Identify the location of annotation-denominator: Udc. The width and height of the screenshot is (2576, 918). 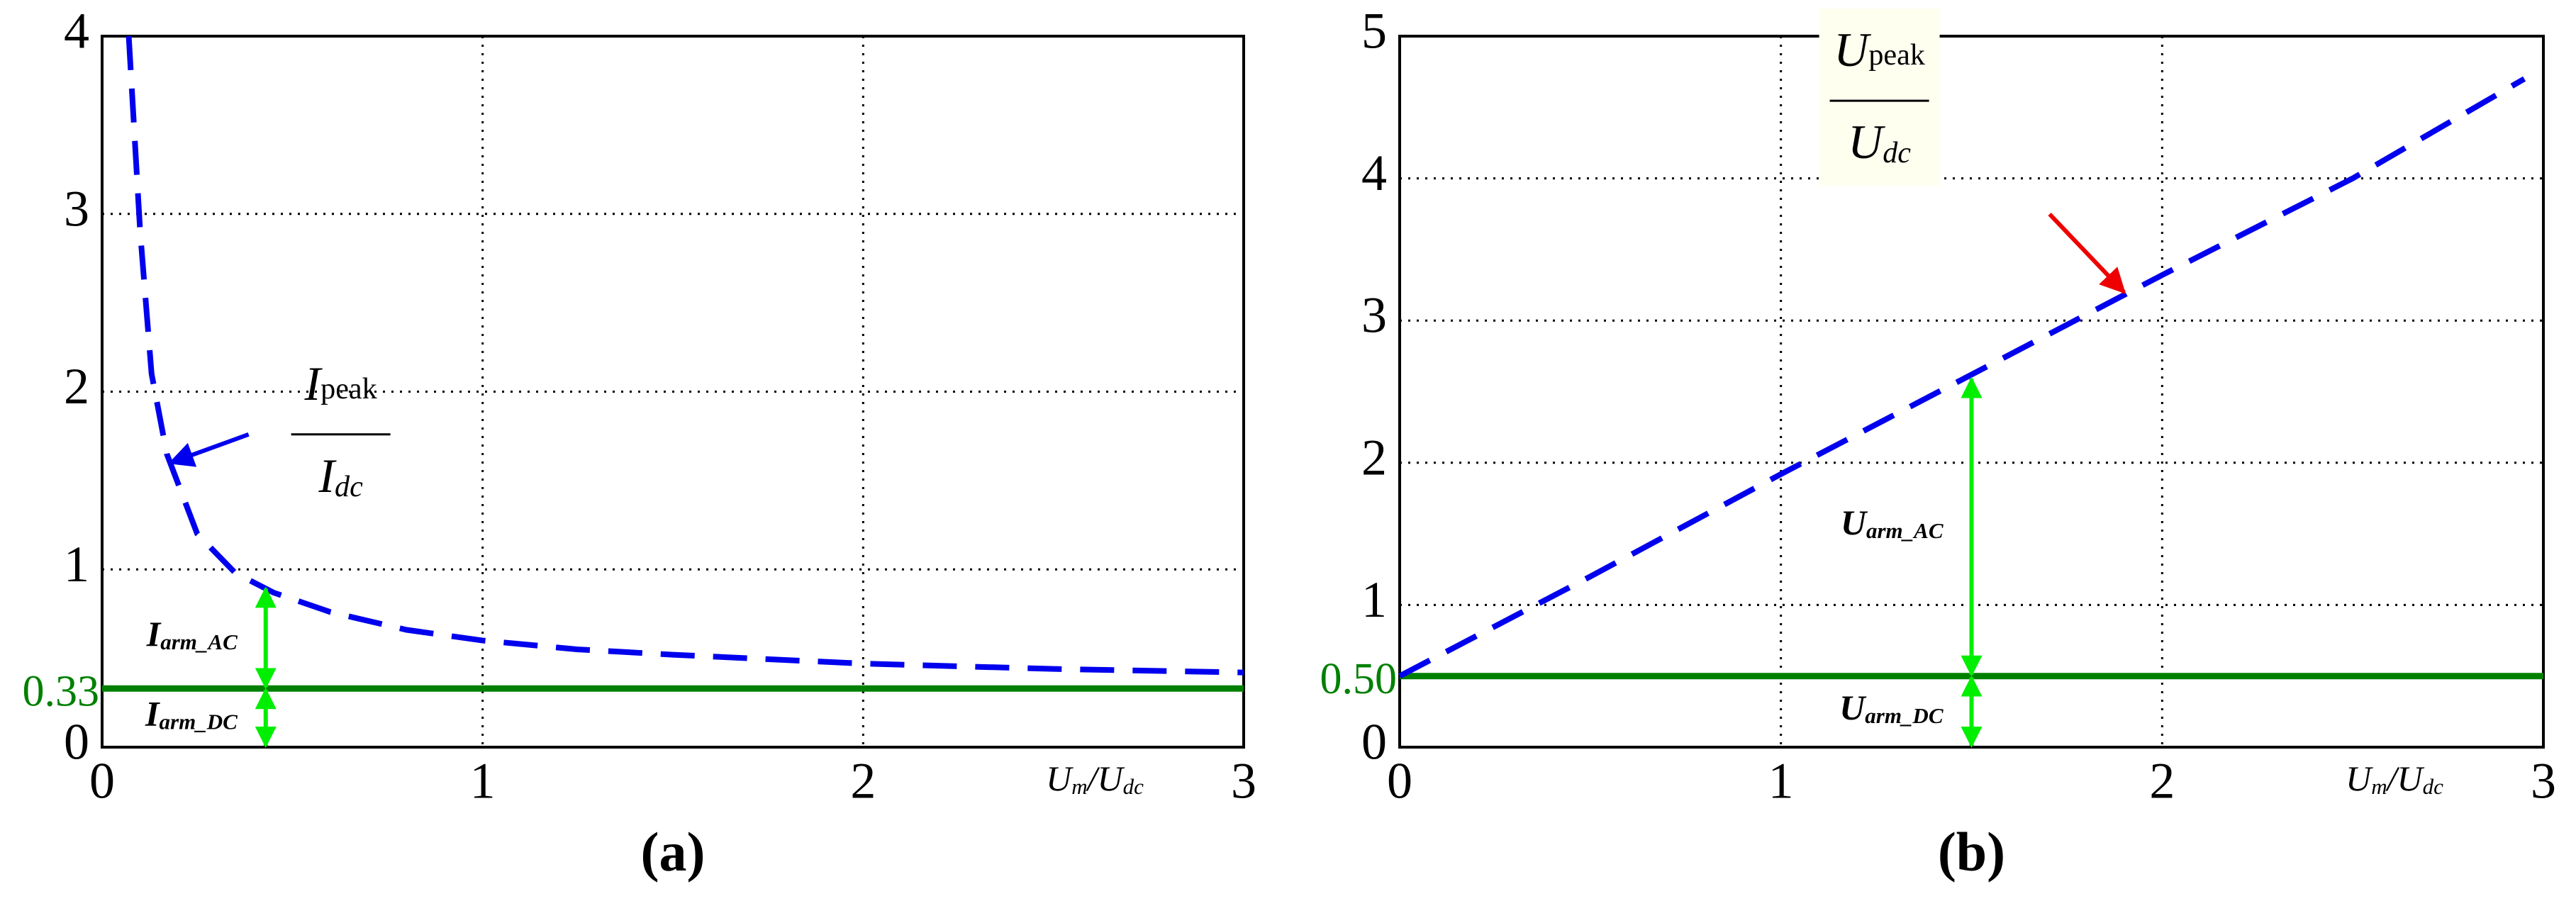
(1879, 142).